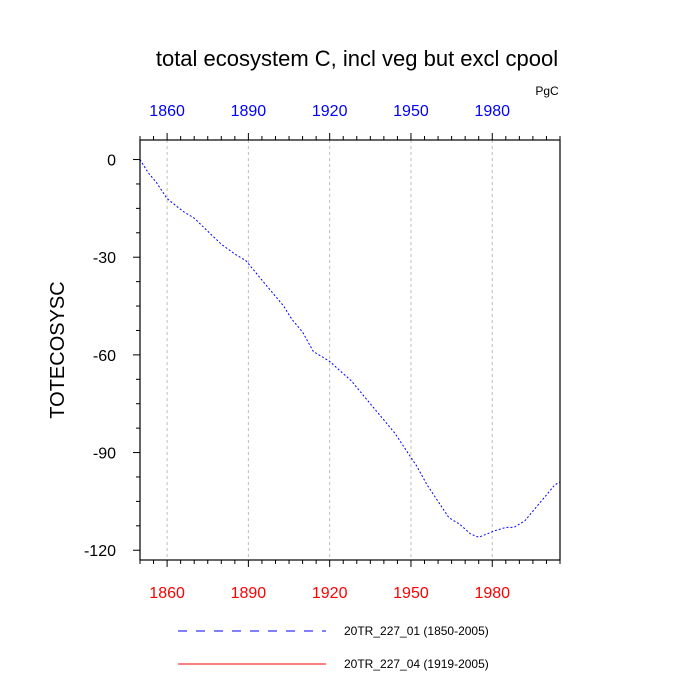 Image resolution: width=700 pixels, height=700 pixels. I want to click on y-tick-label--120: -120, so click(100, 551).